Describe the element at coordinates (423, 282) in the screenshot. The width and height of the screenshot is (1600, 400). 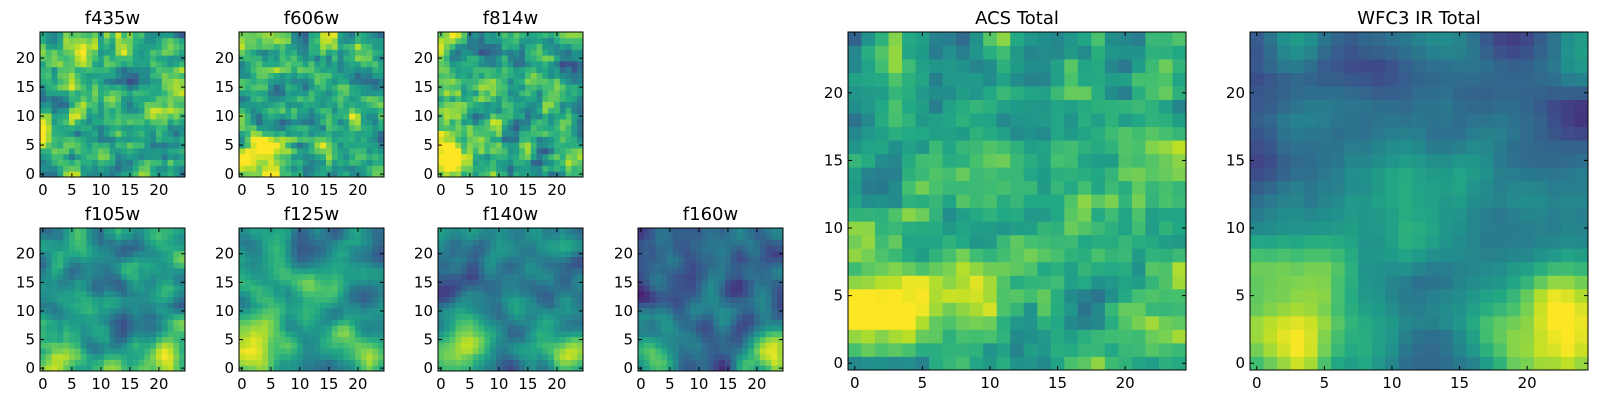
I see `y-tick-label: 15` at that location.